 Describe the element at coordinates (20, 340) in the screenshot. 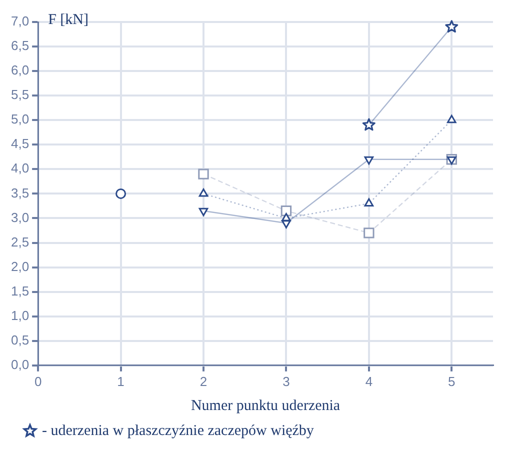

I see `y-tick-label: 0,5` at that location.